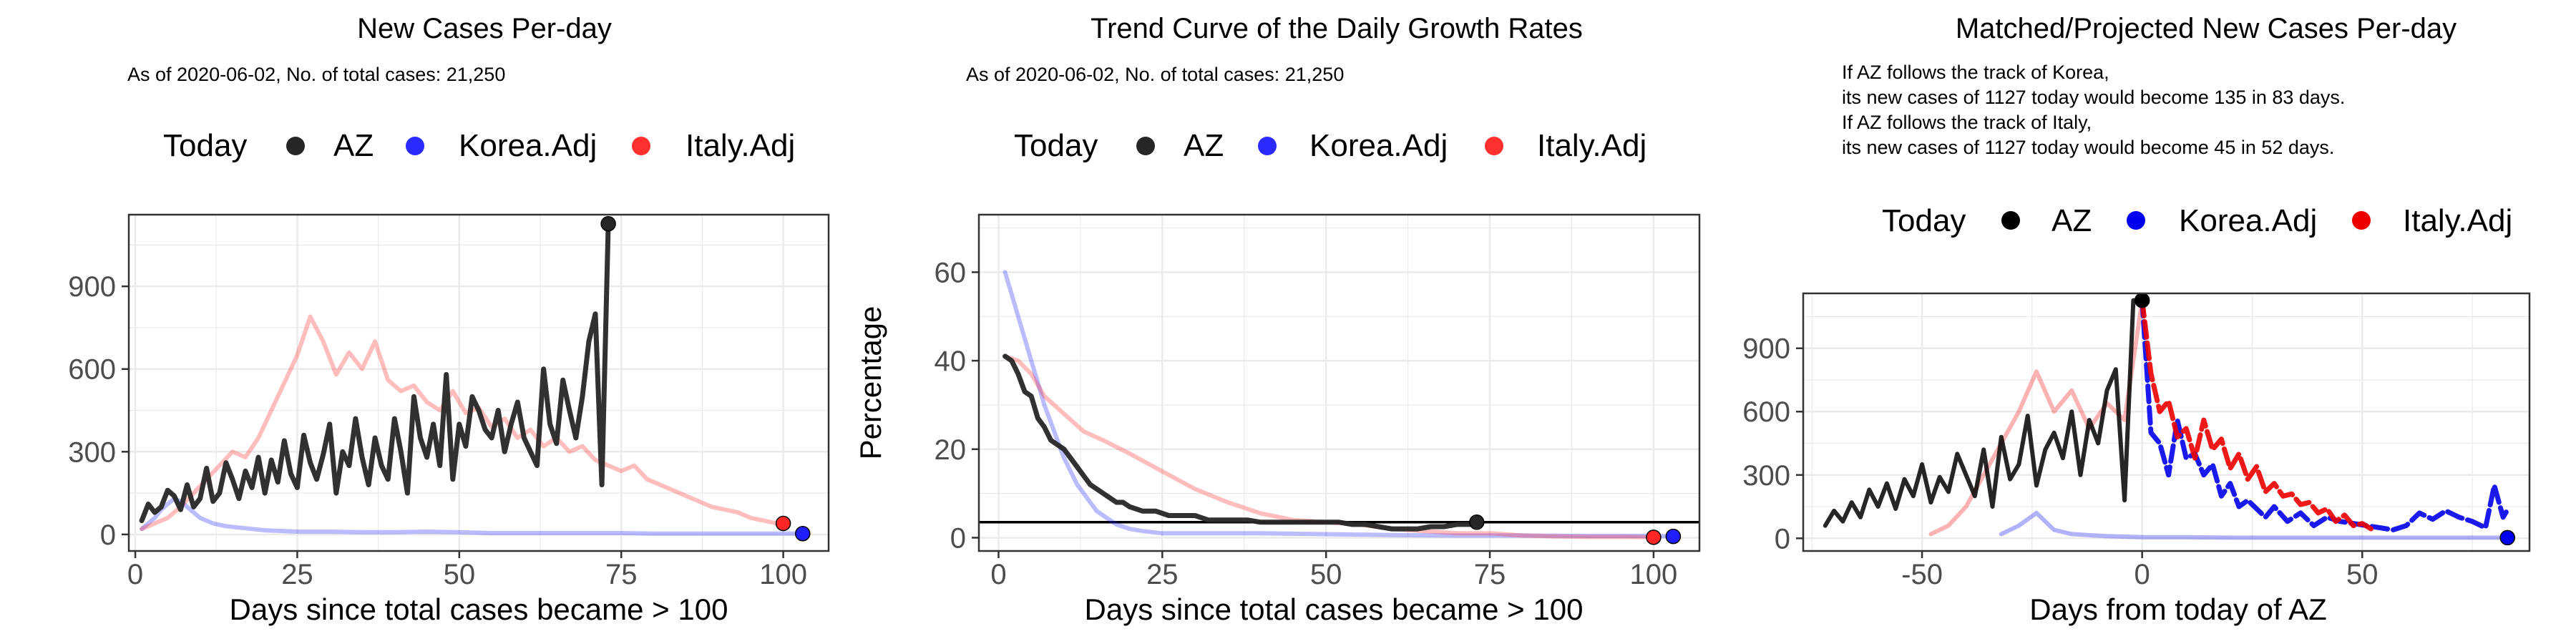 The image size is (2576, 644). Describe the element at coordinates (2178, 609) in the screenshot. I see `x-axis-label: Days from today of AZ` at that location.